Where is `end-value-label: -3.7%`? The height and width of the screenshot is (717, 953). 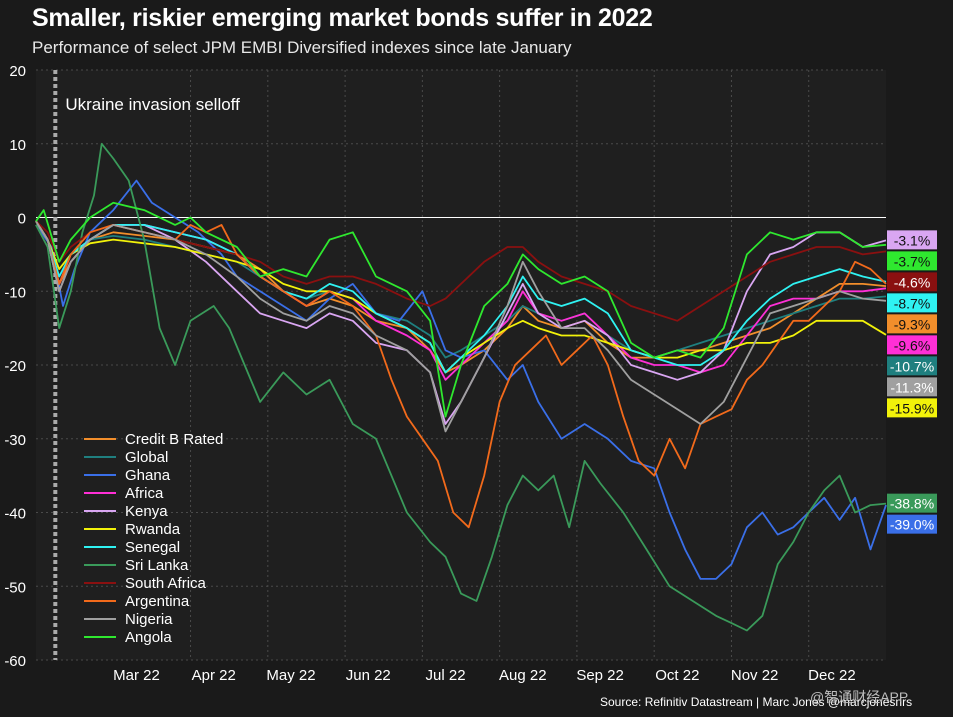
end-value-label: -3.7% is located at coordinates (912, 261).